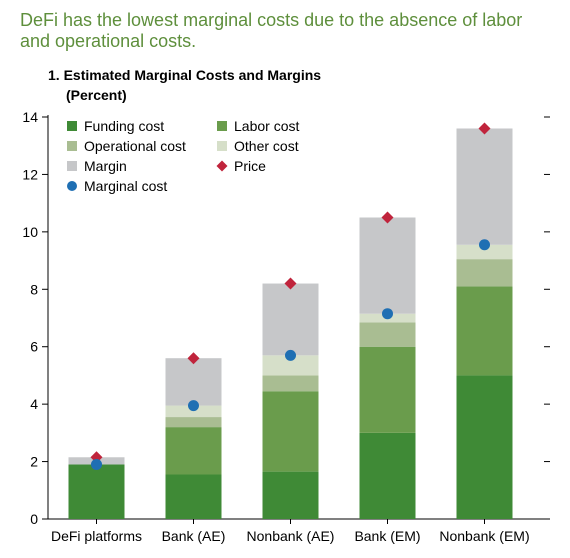  What do you see at coordinates (290, 383) in the screenshot?
I see `bar-operational-cost-nonbank-ae` at bounding box center [290, 383].